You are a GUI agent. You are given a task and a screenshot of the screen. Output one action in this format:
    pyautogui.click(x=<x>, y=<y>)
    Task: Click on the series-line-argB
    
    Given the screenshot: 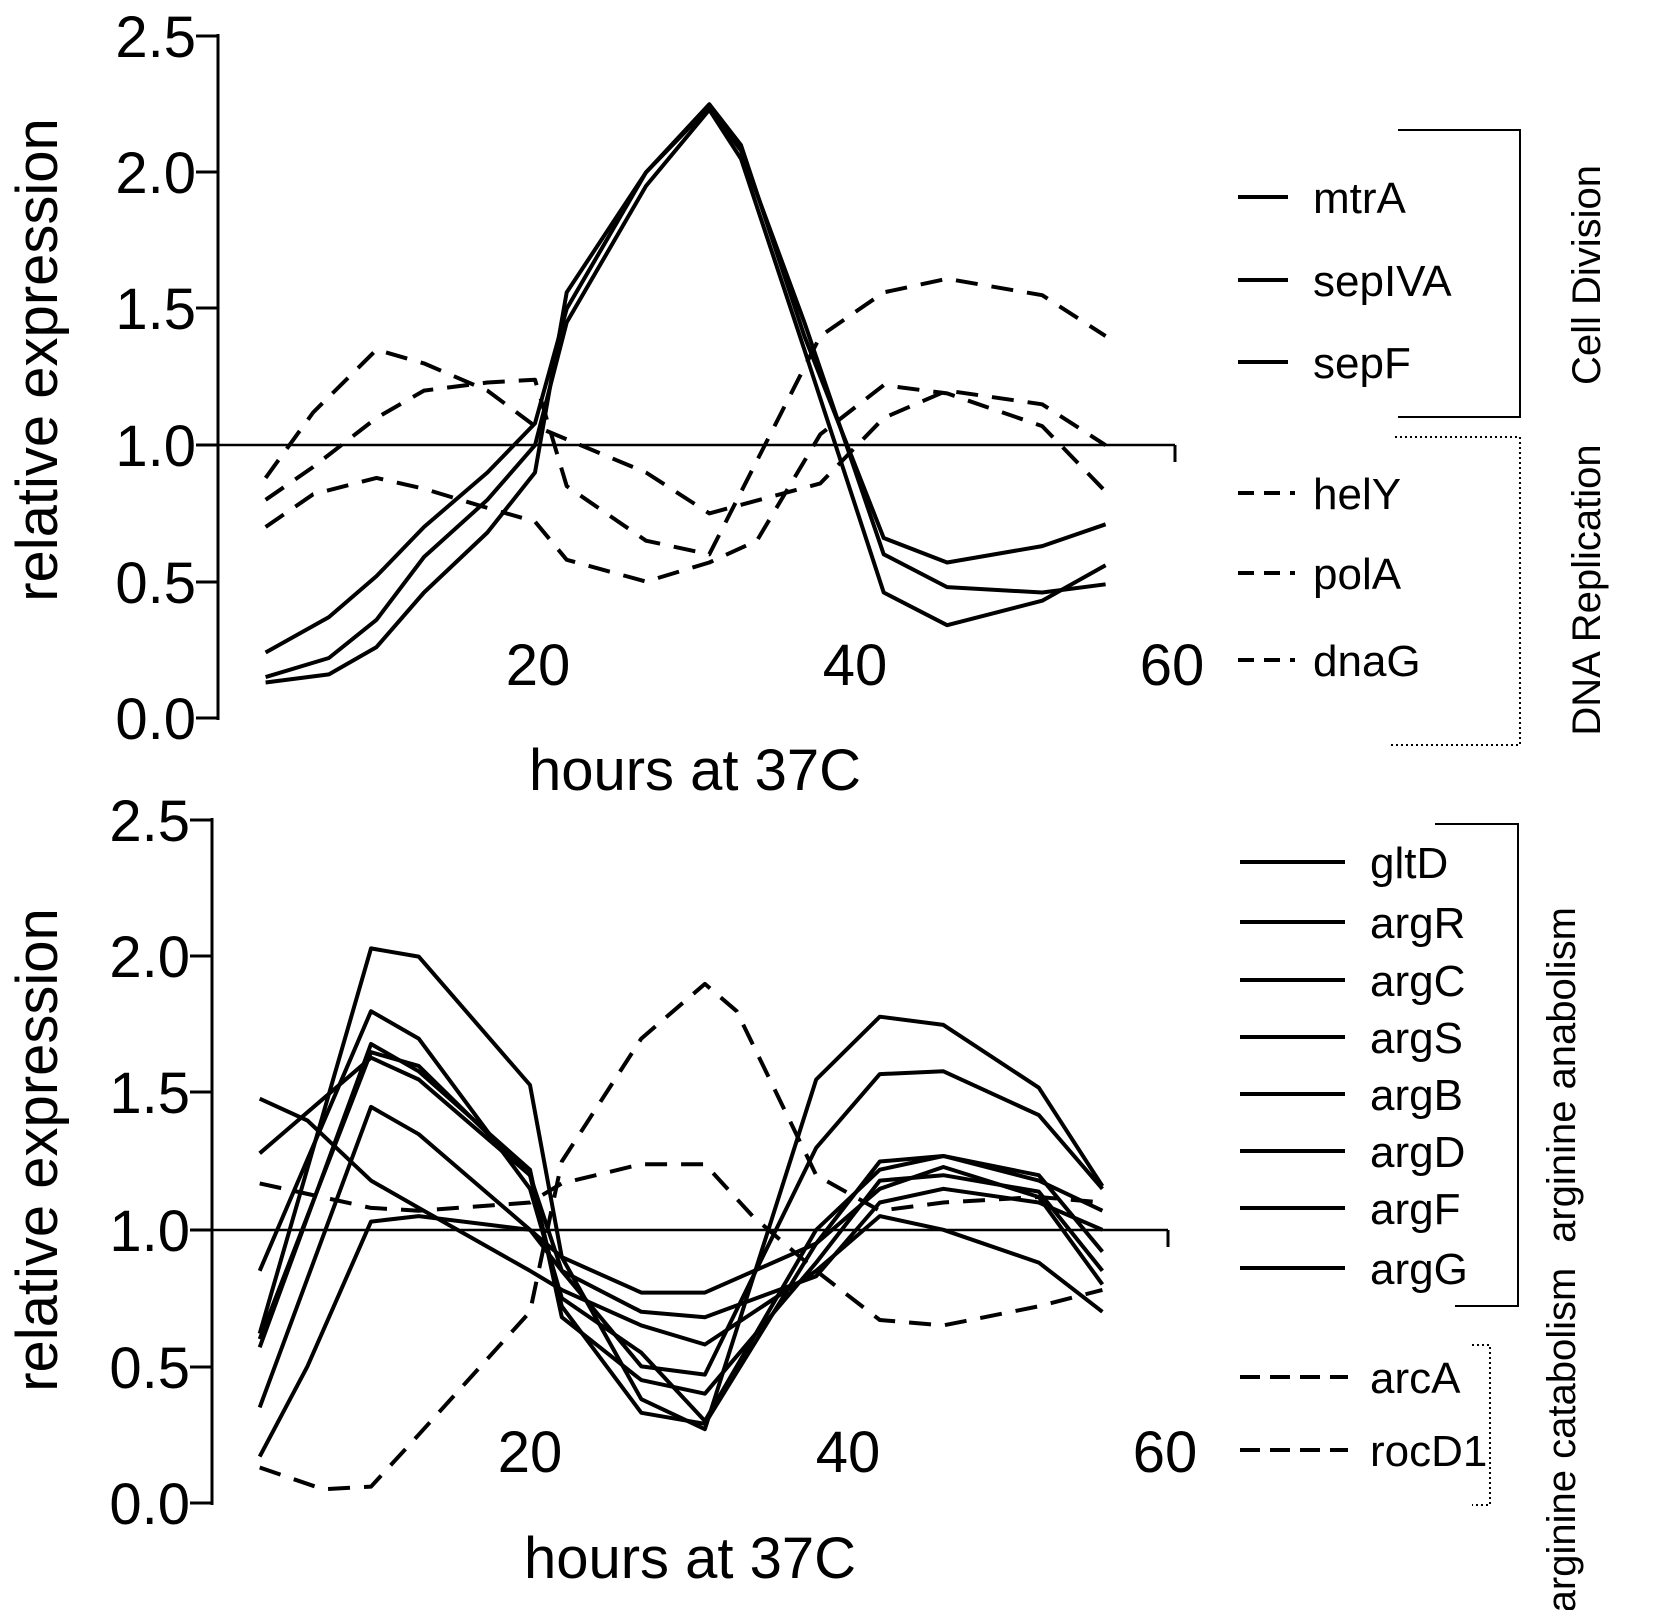 What is the action you would take?
    pyautogui.click(x=681, y=1216)
    